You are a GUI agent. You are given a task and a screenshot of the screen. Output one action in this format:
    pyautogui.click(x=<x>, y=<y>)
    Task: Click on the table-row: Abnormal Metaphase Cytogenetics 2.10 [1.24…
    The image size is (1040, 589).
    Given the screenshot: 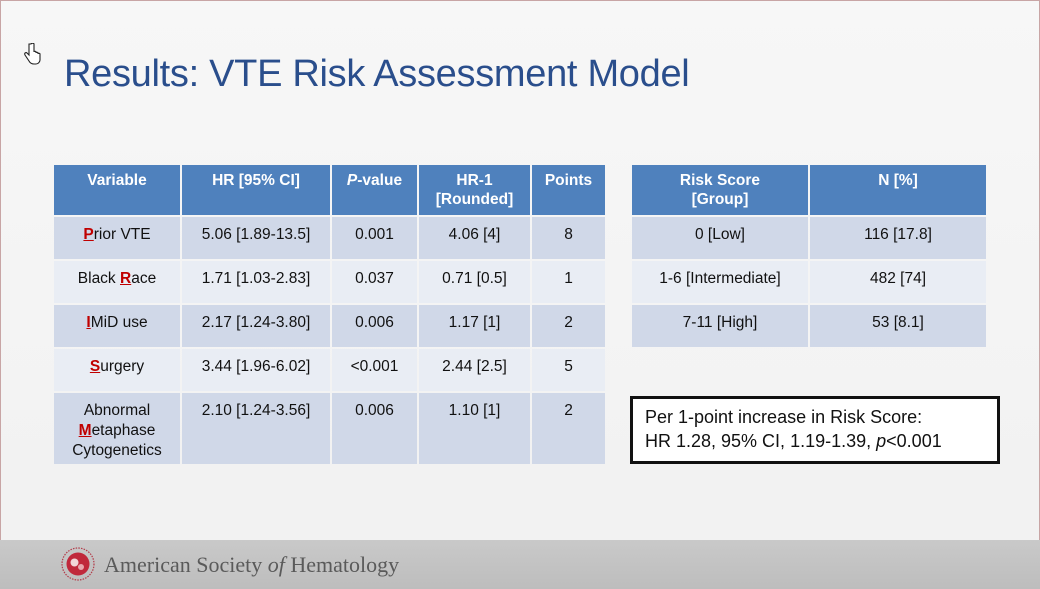 What is the action you would take?
    pyautogui.click(x=329, y=428)
    